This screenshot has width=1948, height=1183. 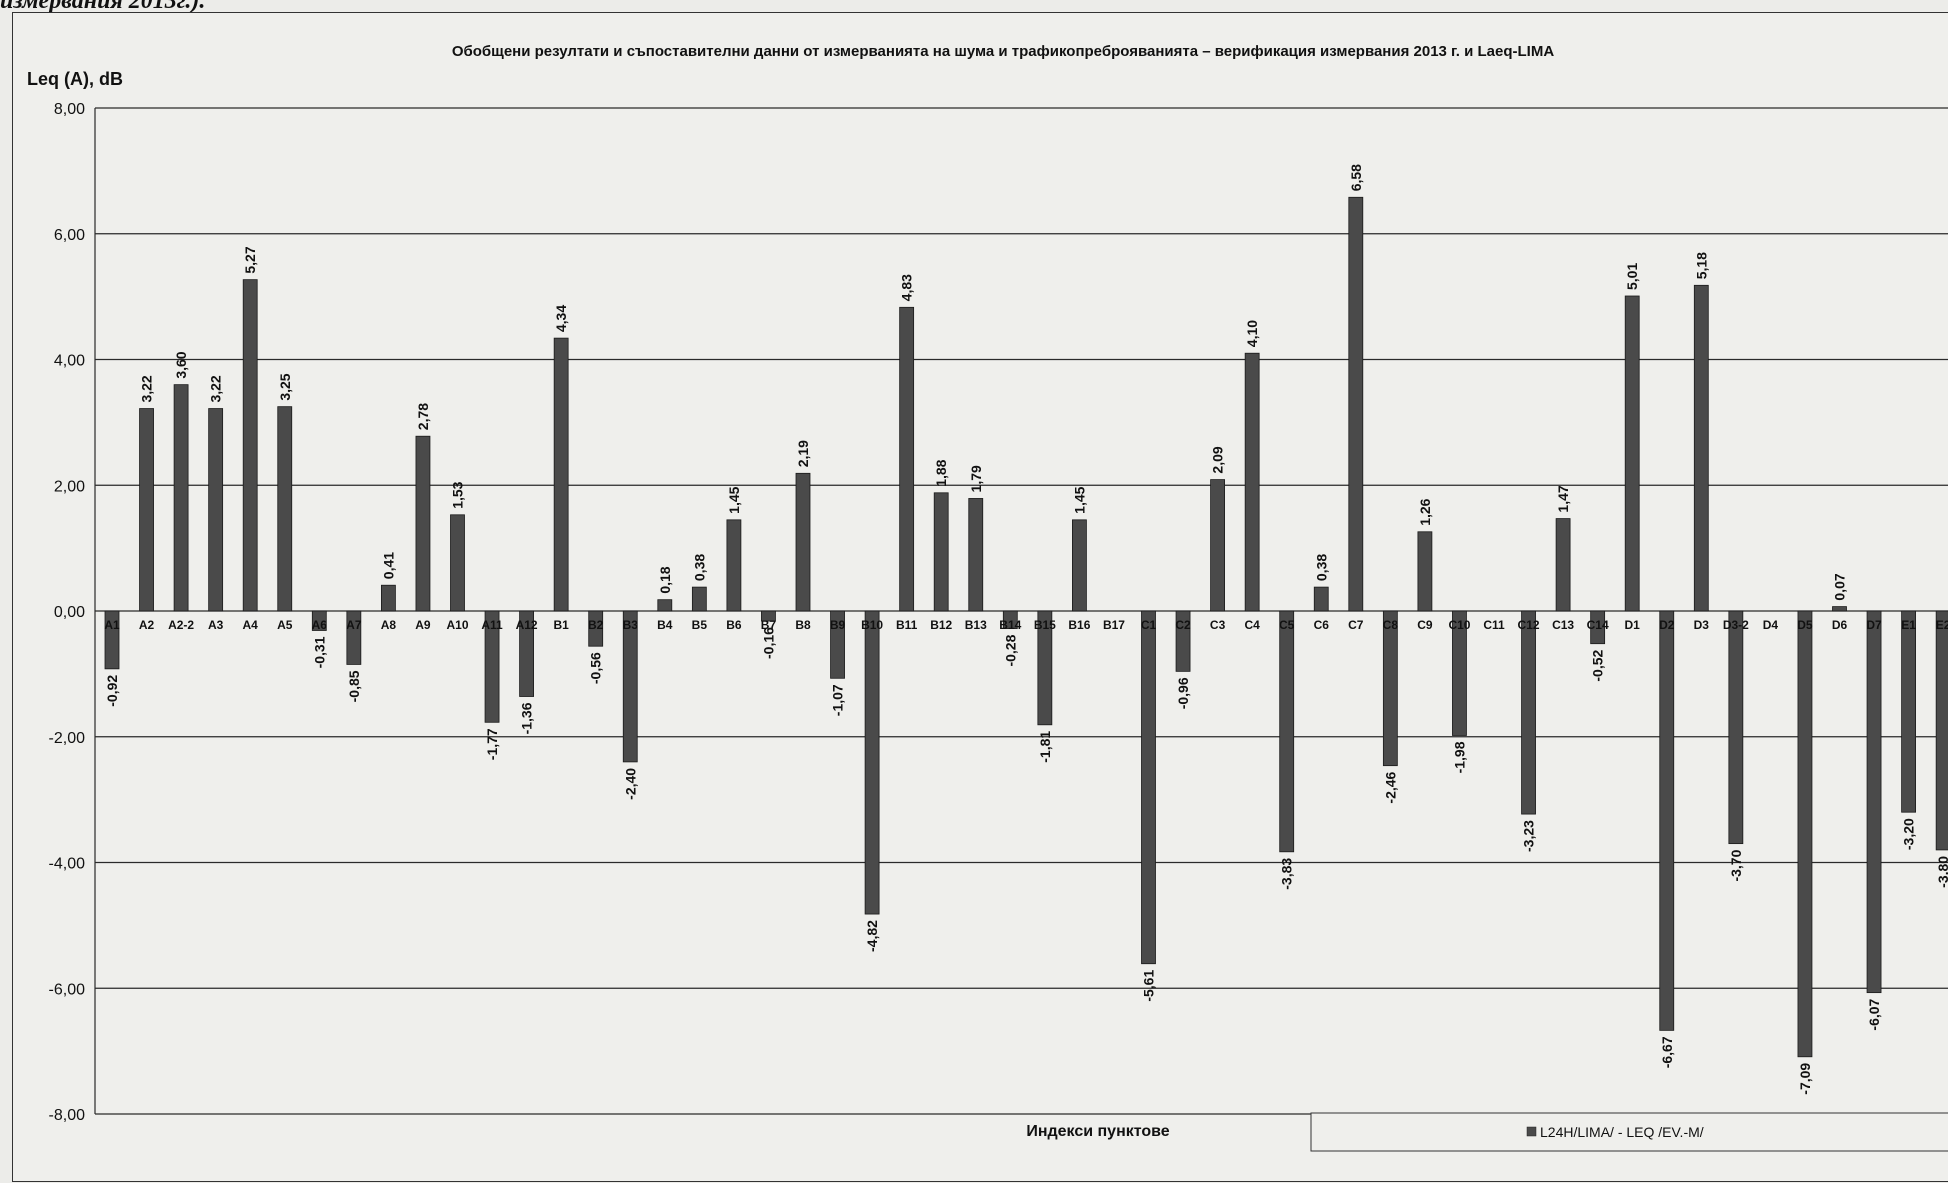 I want to click on value-label: -0,85, so click(x=354, y=686).